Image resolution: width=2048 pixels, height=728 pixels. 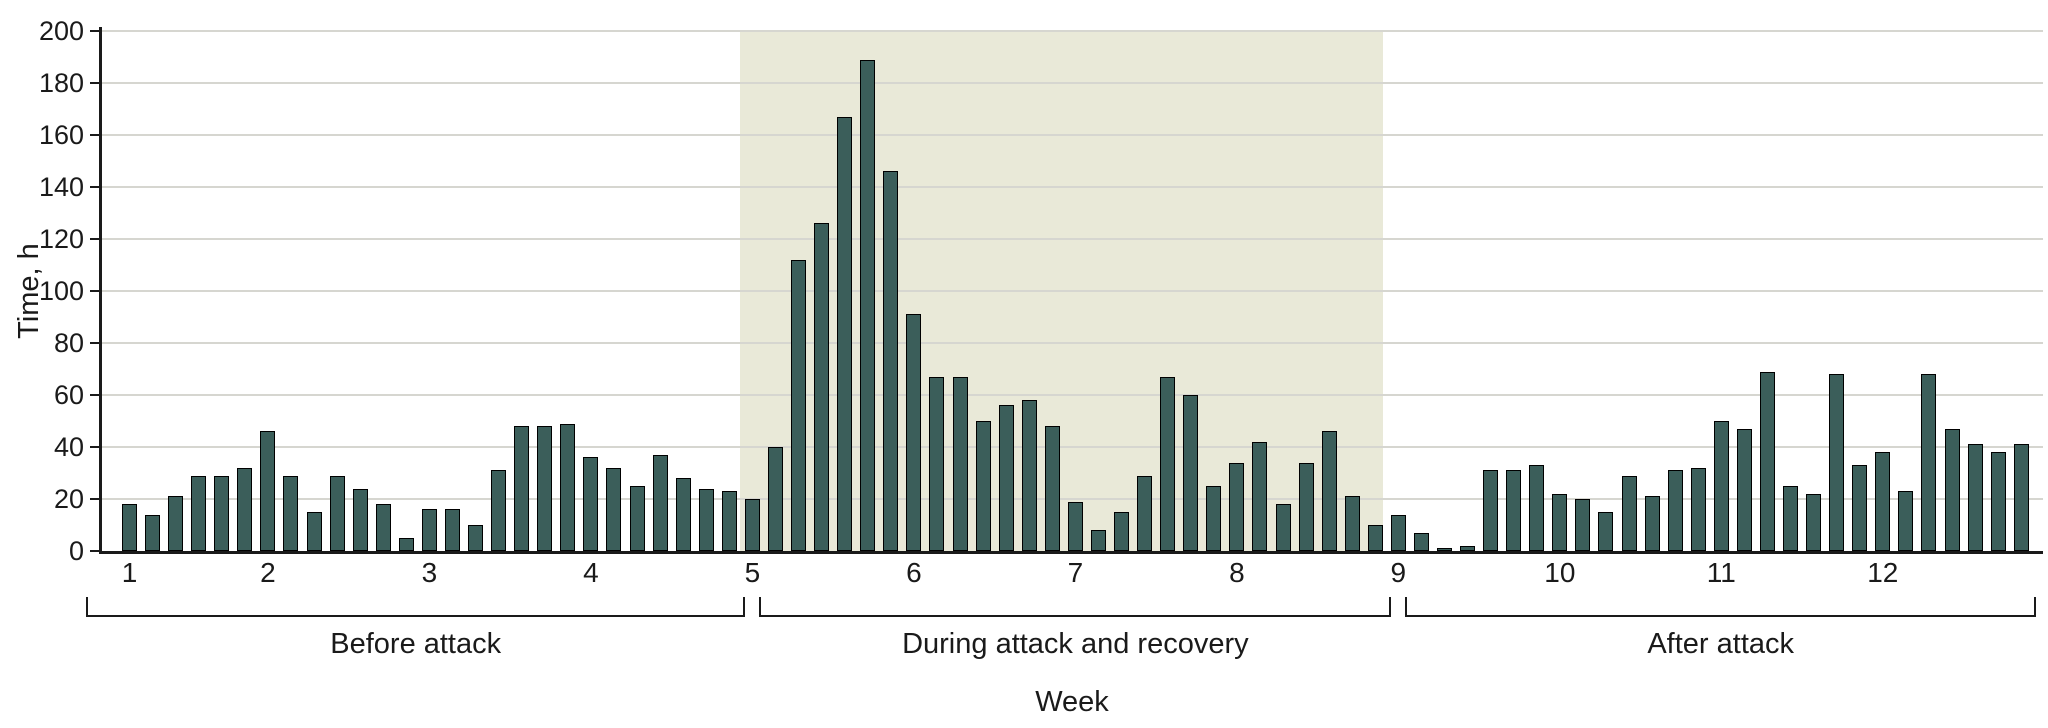 I want to click on y-tick-label: 200, so click(x=61, y=31).